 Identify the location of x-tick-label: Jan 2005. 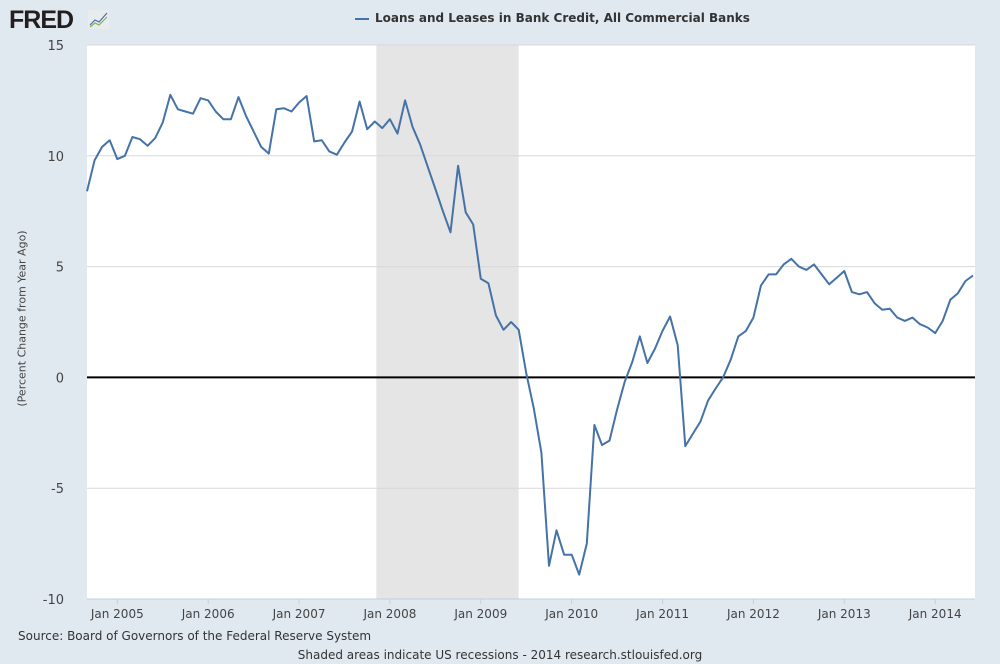
(117, 614).